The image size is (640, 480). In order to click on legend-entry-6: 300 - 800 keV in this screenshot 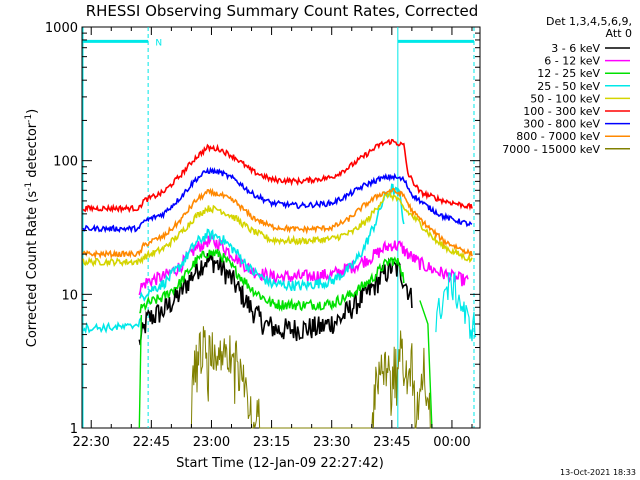, I will do `click(561, 124)`.